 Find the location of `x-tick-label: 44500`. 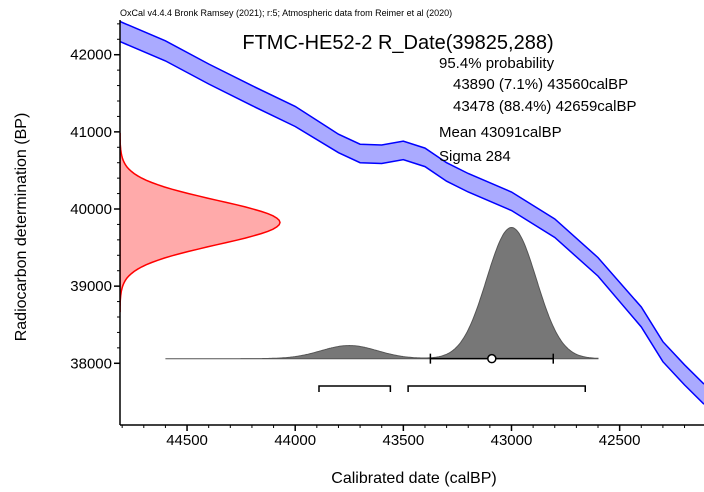

x-tick-label: 44500 is located at coordinates (187, 440).